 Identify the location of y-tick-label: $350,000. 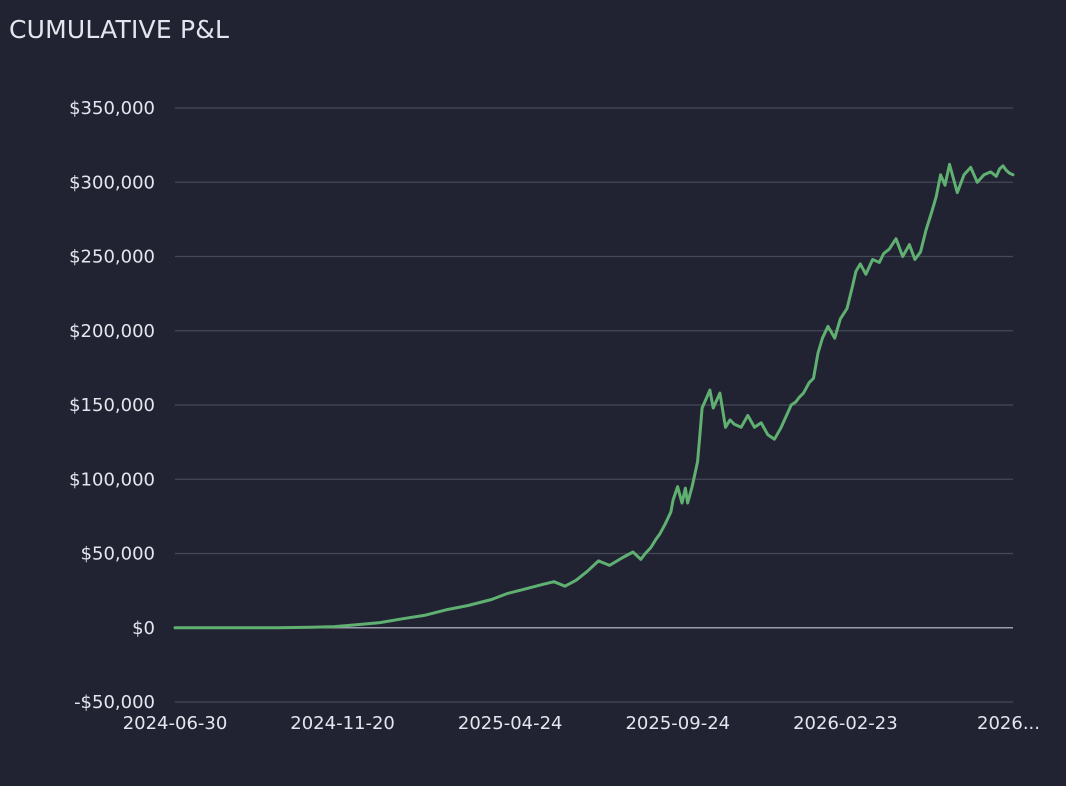
(112, 108).